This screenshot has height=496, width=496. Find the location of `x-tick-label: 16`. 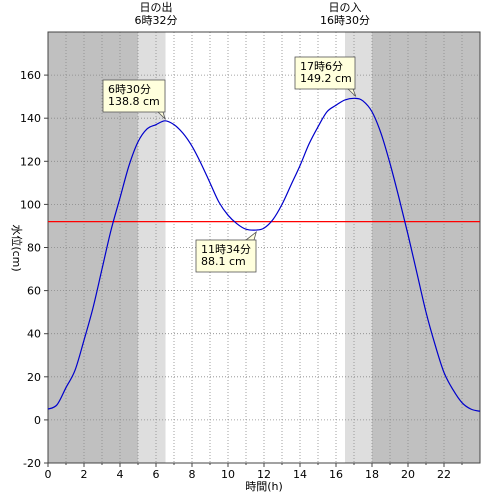

x-tick-label: 16 is located at coordinates (336, 474).